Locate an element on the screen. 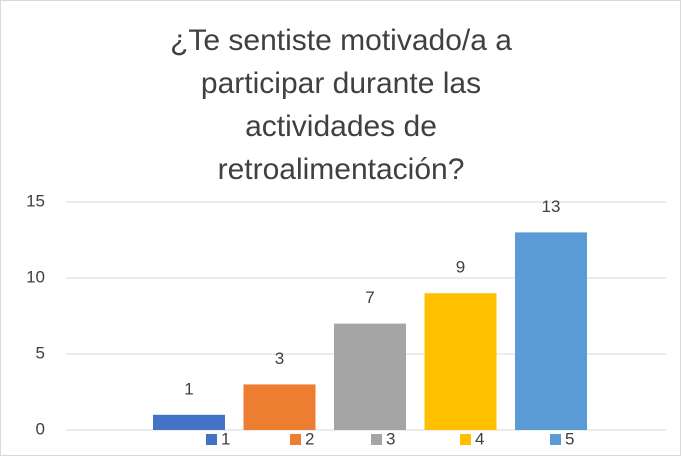 The width and height of the screenshot is (681, 456). legend-label: 2 is located at coordinates (309, 438).